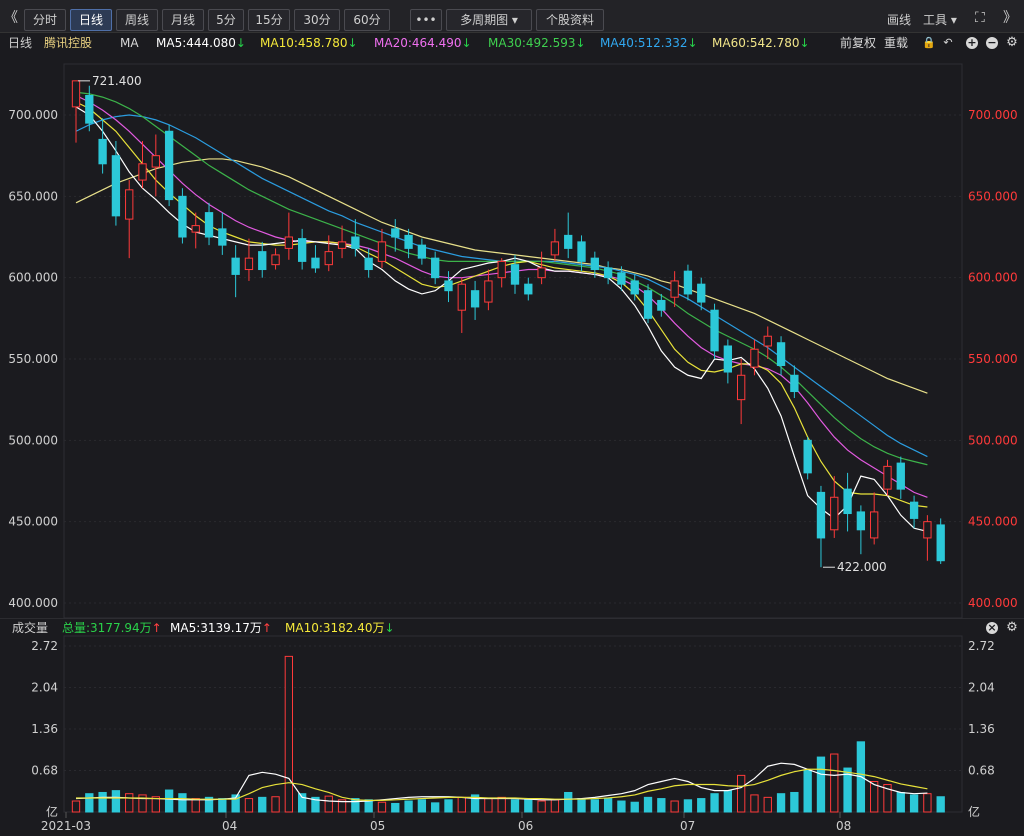  What do you see at coordinates (11, 18) in the screenshot?
I see `collapse-left-icon: 《` at bounding box center [11, 18].